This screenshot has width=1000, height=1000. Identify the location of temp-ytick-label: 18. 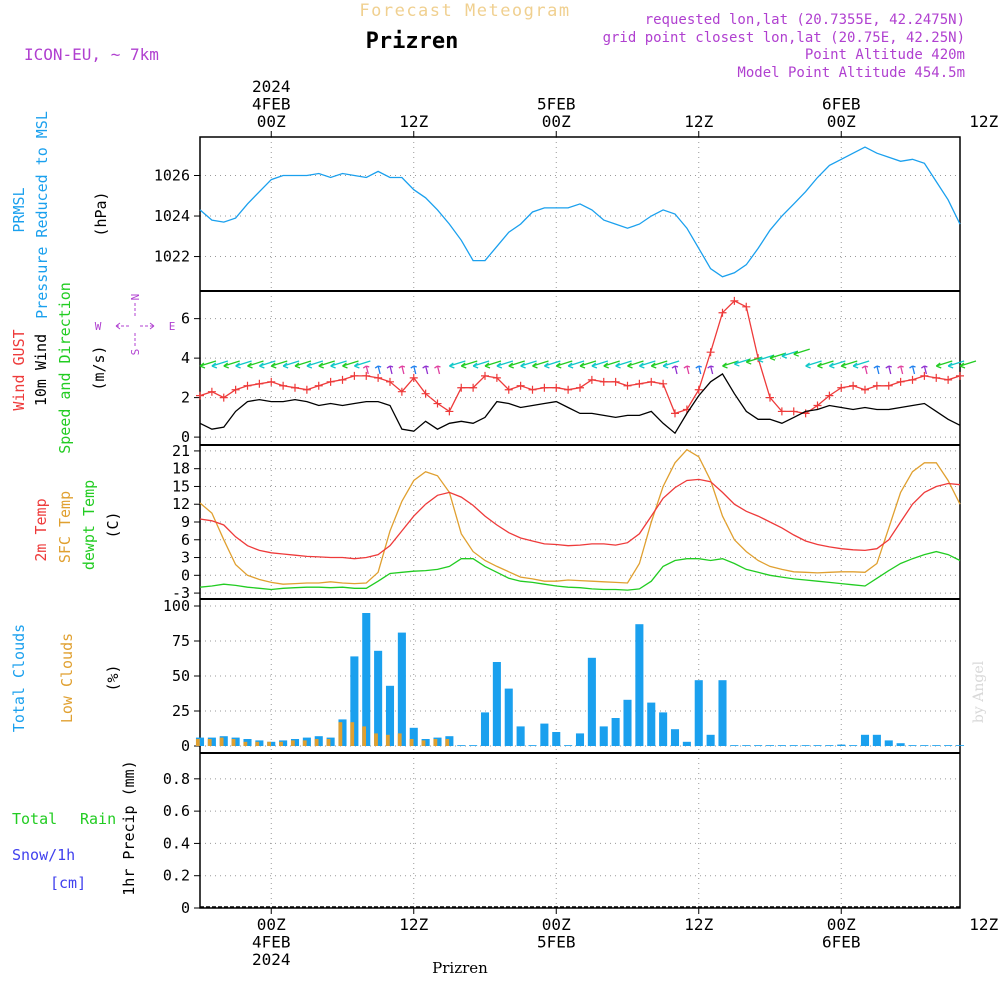
(181, 469).